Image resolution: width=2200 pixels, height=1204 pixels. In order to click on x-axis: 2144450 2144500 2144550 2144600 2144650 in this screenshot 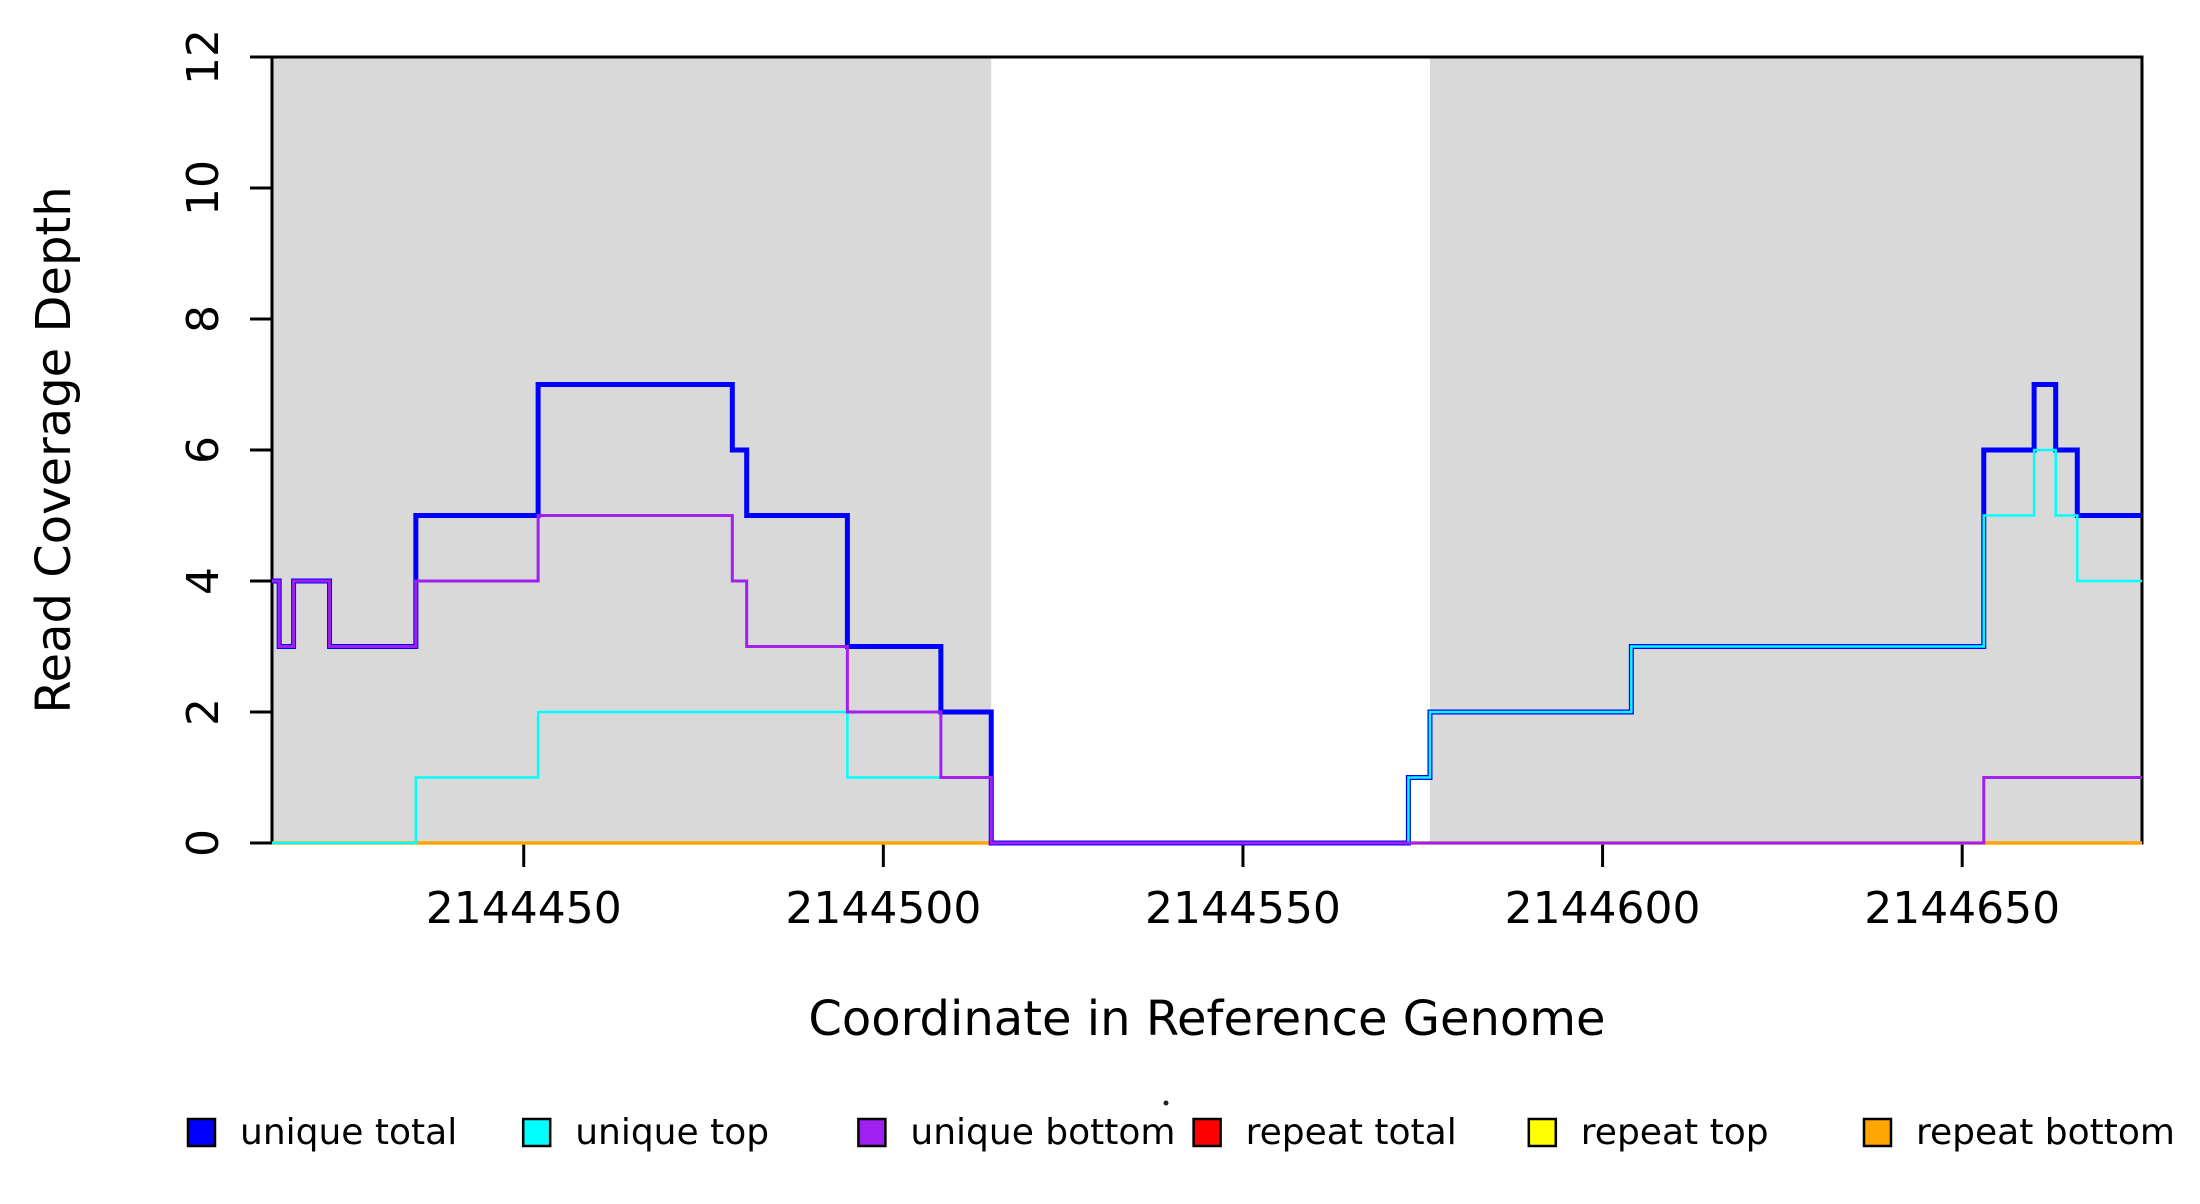, I will do `click(1243, 888)`.